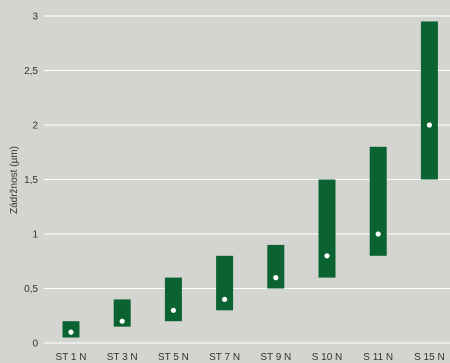  Describe the element at coordinates (31, 71) in the screenshot. I see `y-tick-label: 2,5` at that location.